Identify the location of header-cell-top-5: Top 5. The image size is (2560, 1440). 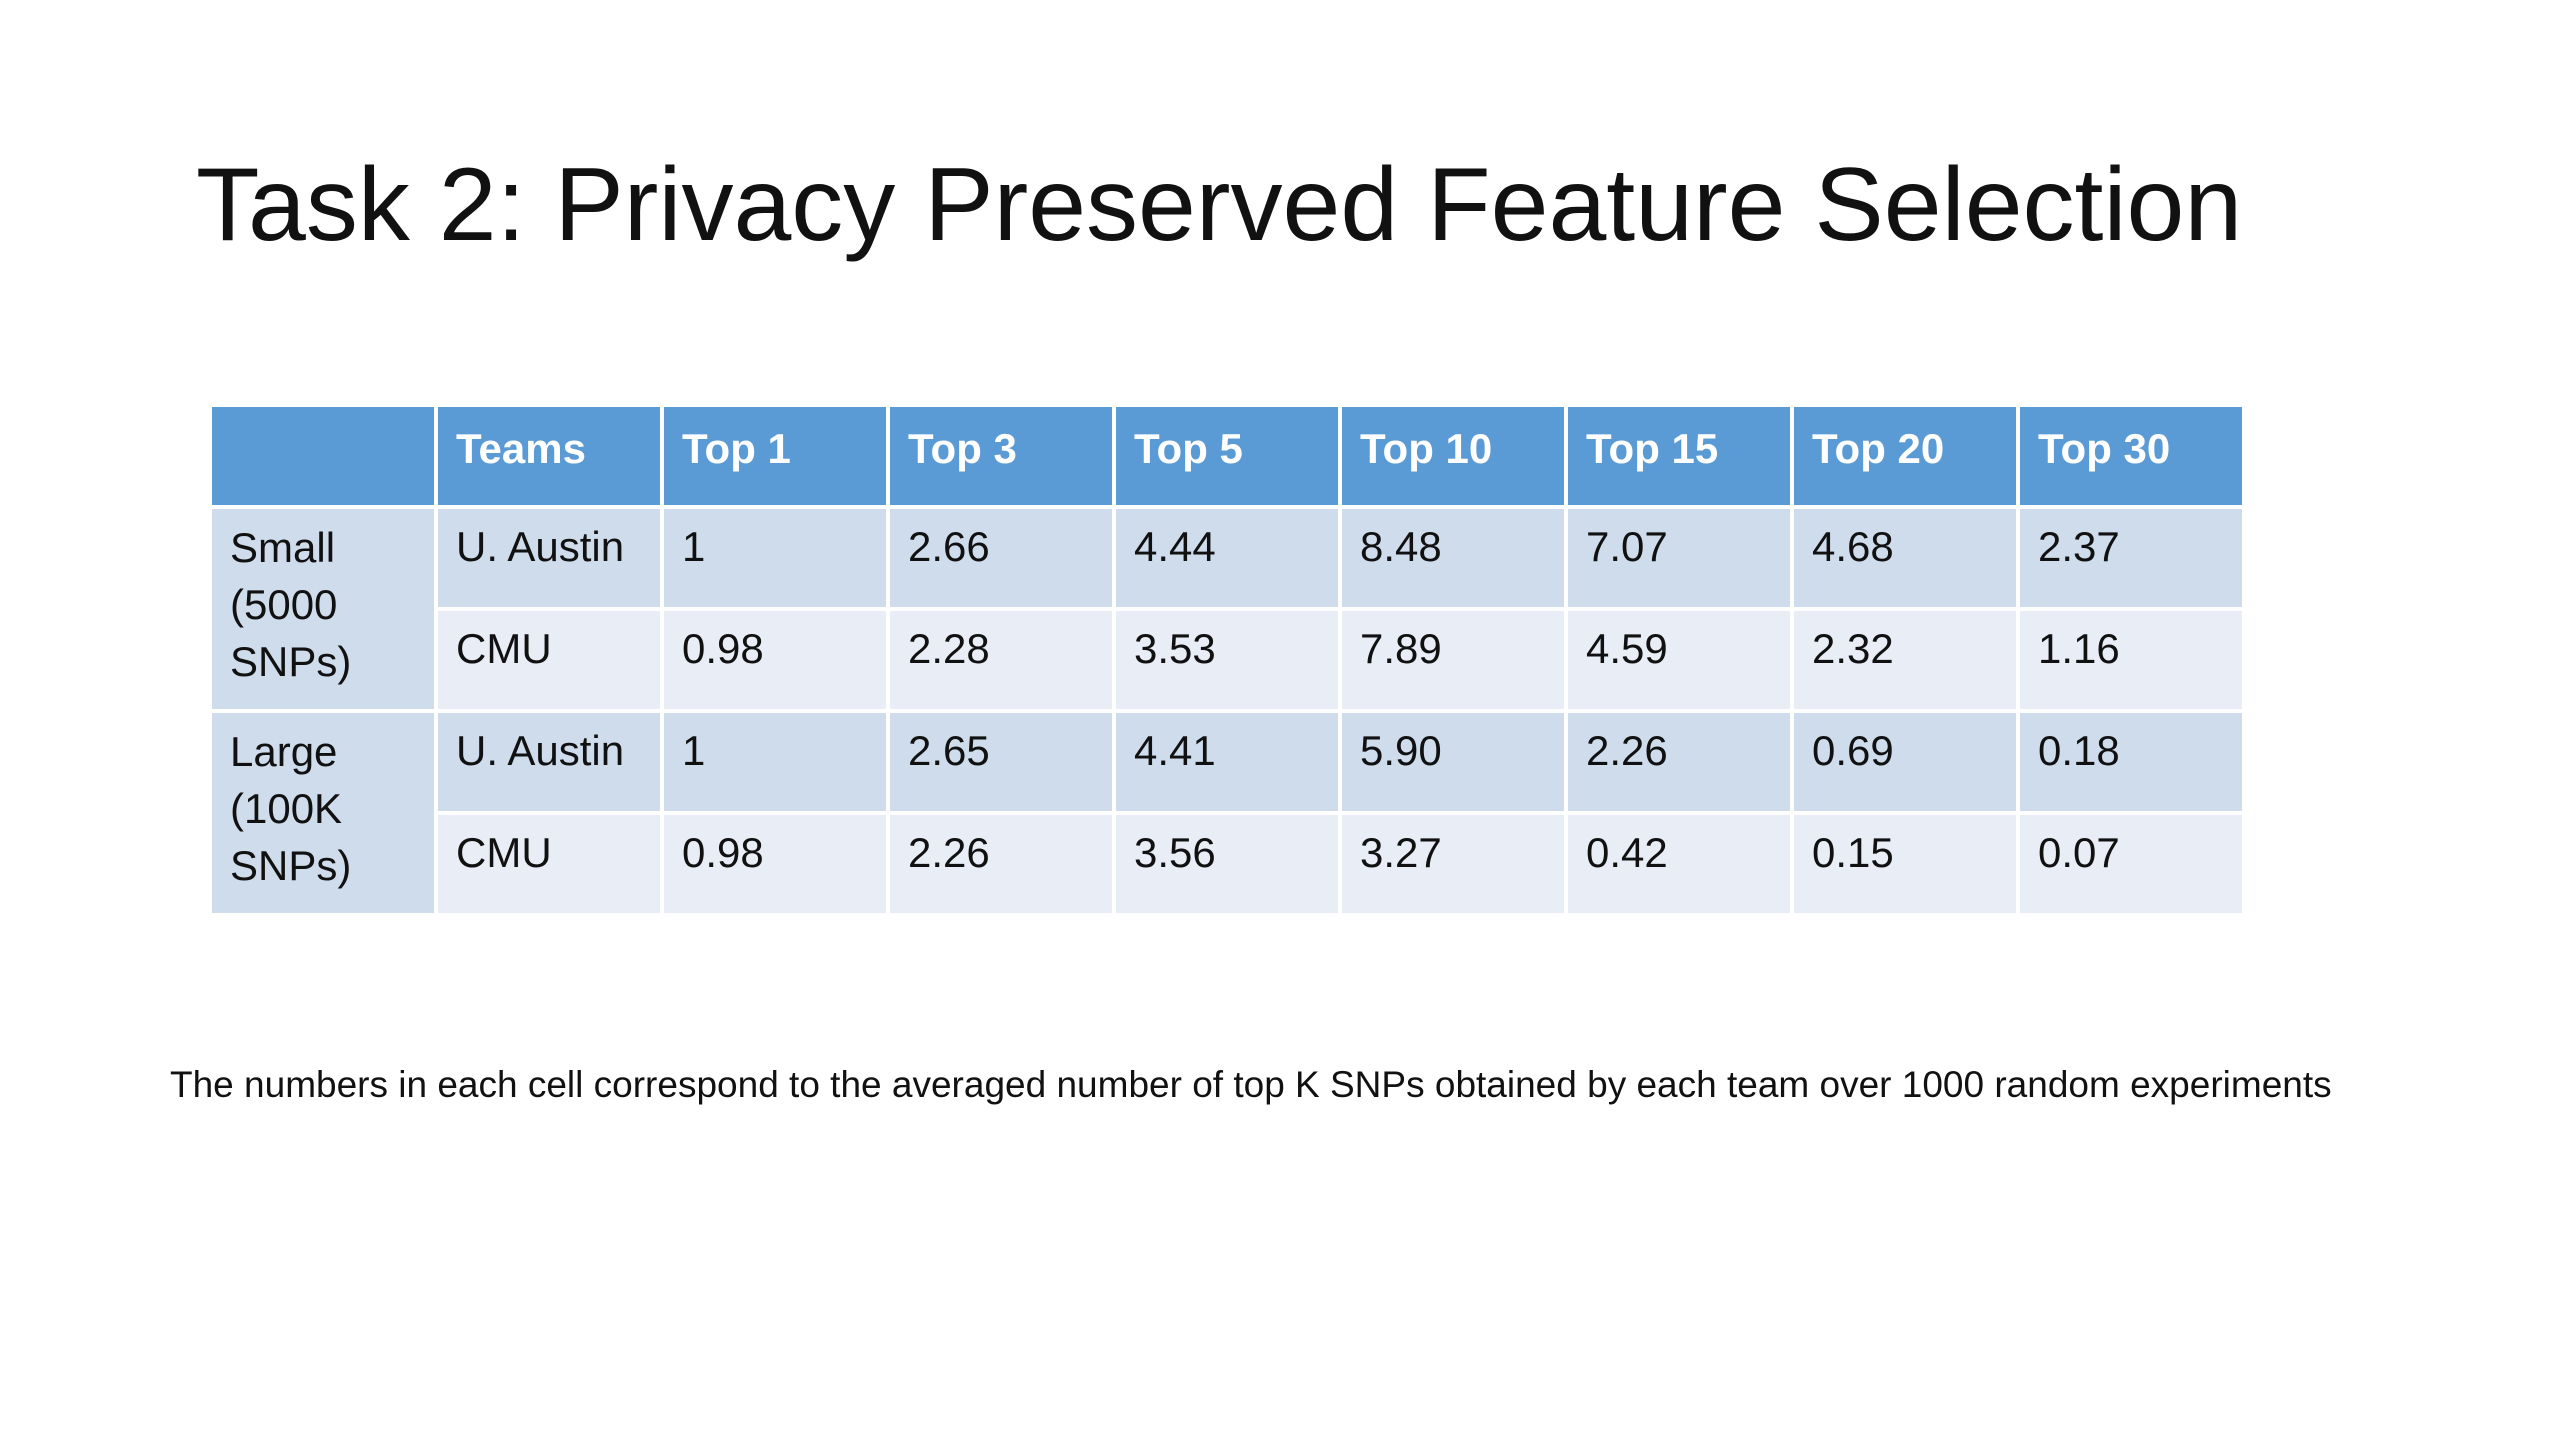
(1227, 456).